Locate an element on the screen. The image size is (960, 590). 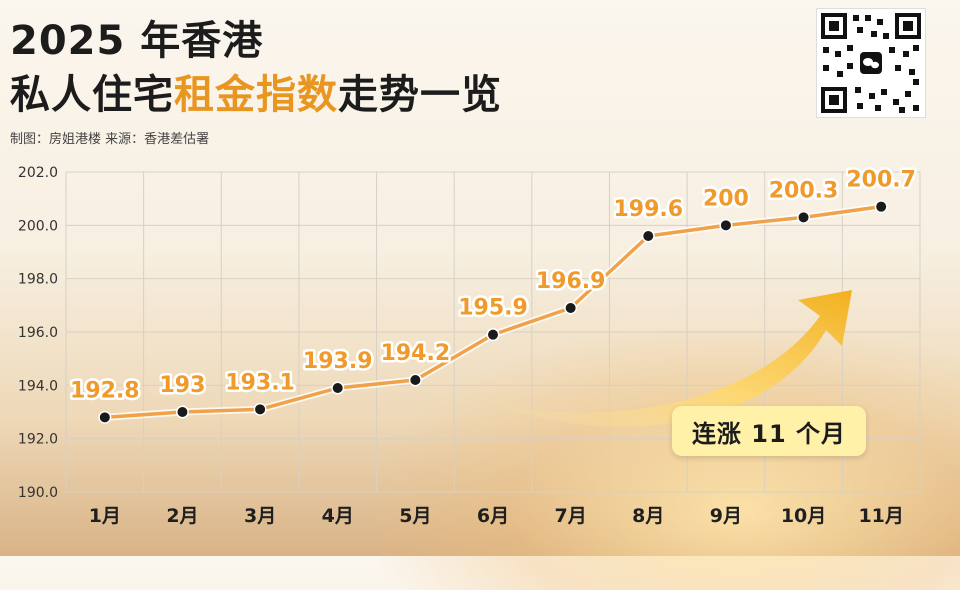
qr-code-icon is located at coordinates (871, 63).